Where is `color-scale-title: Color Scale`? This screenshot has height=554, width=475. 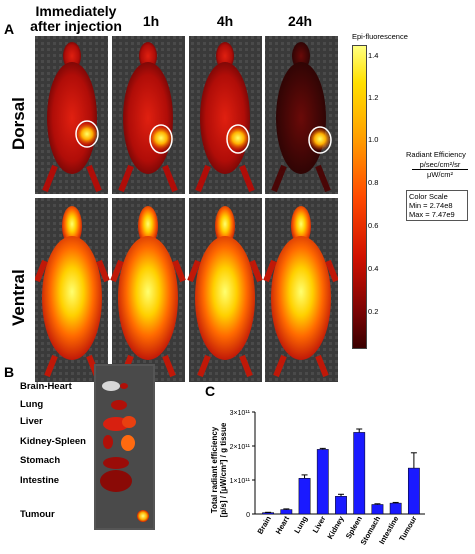 color-scale-title: Color Scale is located at coordinates (428, 196).